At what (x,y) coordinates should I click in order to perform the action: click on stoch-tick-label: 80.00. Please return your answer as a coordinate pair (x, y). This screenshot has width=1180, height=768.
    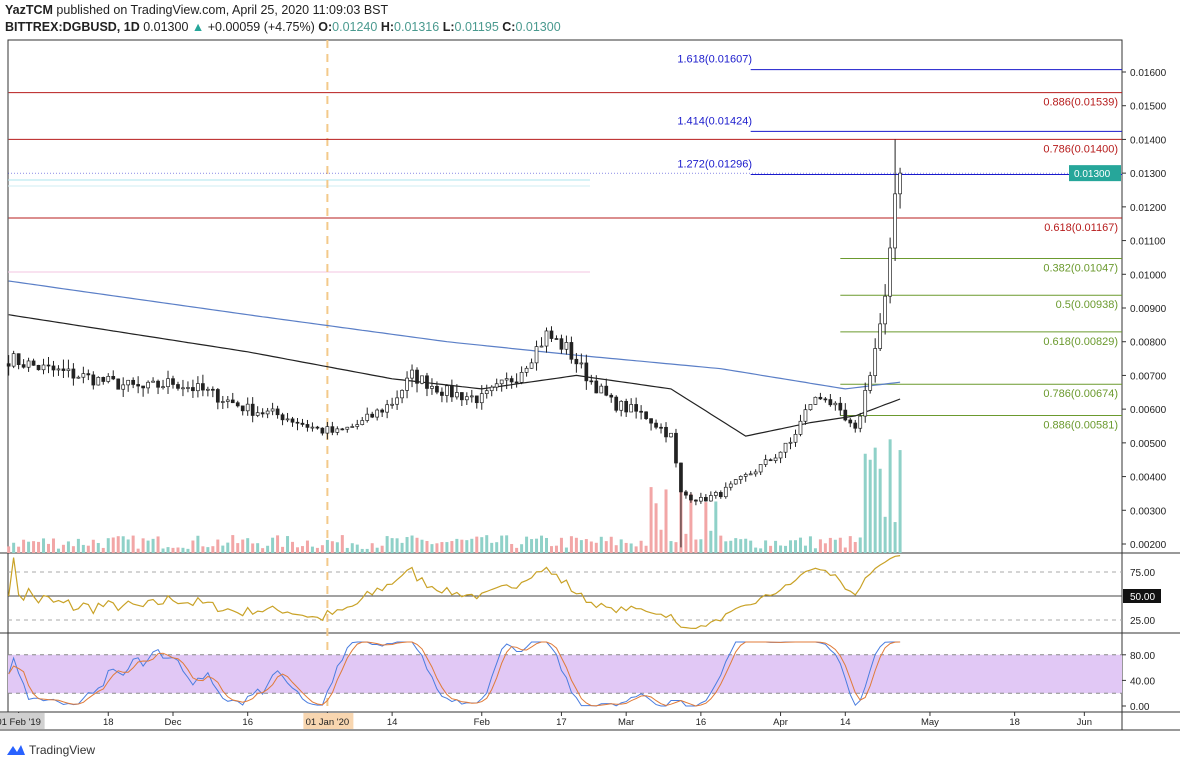
    Looking at the image, I should click on (1142, 656).